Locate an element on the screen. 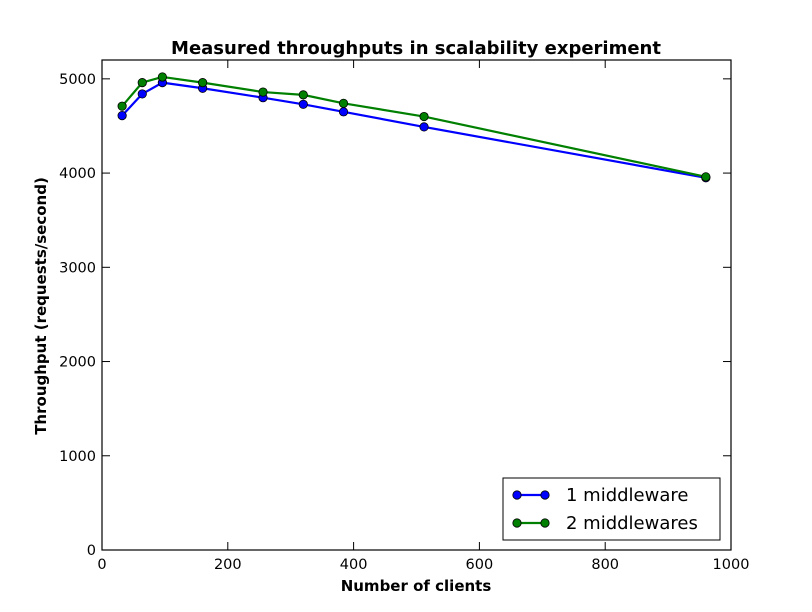 Image resolution: width=812 pixels, height=612 pixels. legend-label: 1 middleware is located at coordinates (627, 495).